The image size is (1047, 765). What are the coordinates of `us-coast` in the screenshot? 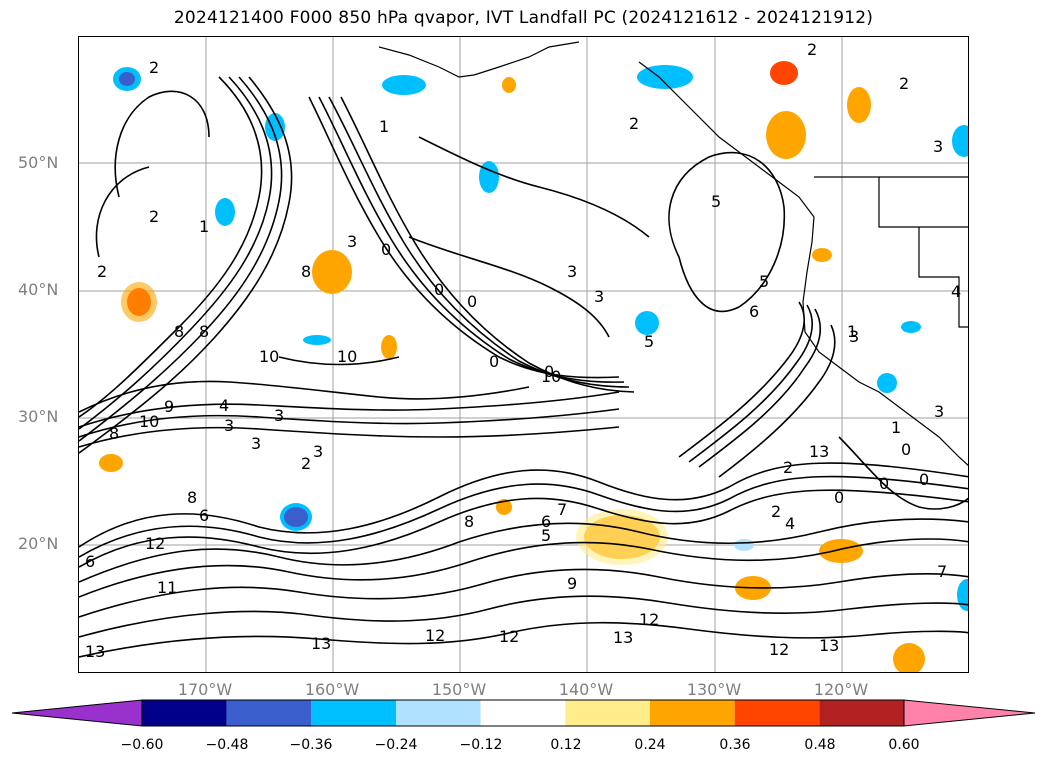 It's located at (885, 341).